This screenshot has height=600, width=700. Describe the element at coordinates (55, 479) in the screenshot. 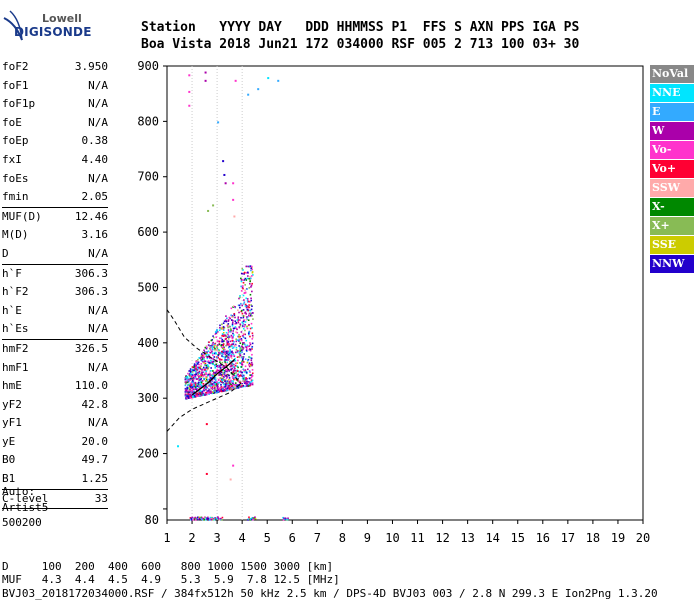

I see `parameter-row: B1 1.25` at that location.